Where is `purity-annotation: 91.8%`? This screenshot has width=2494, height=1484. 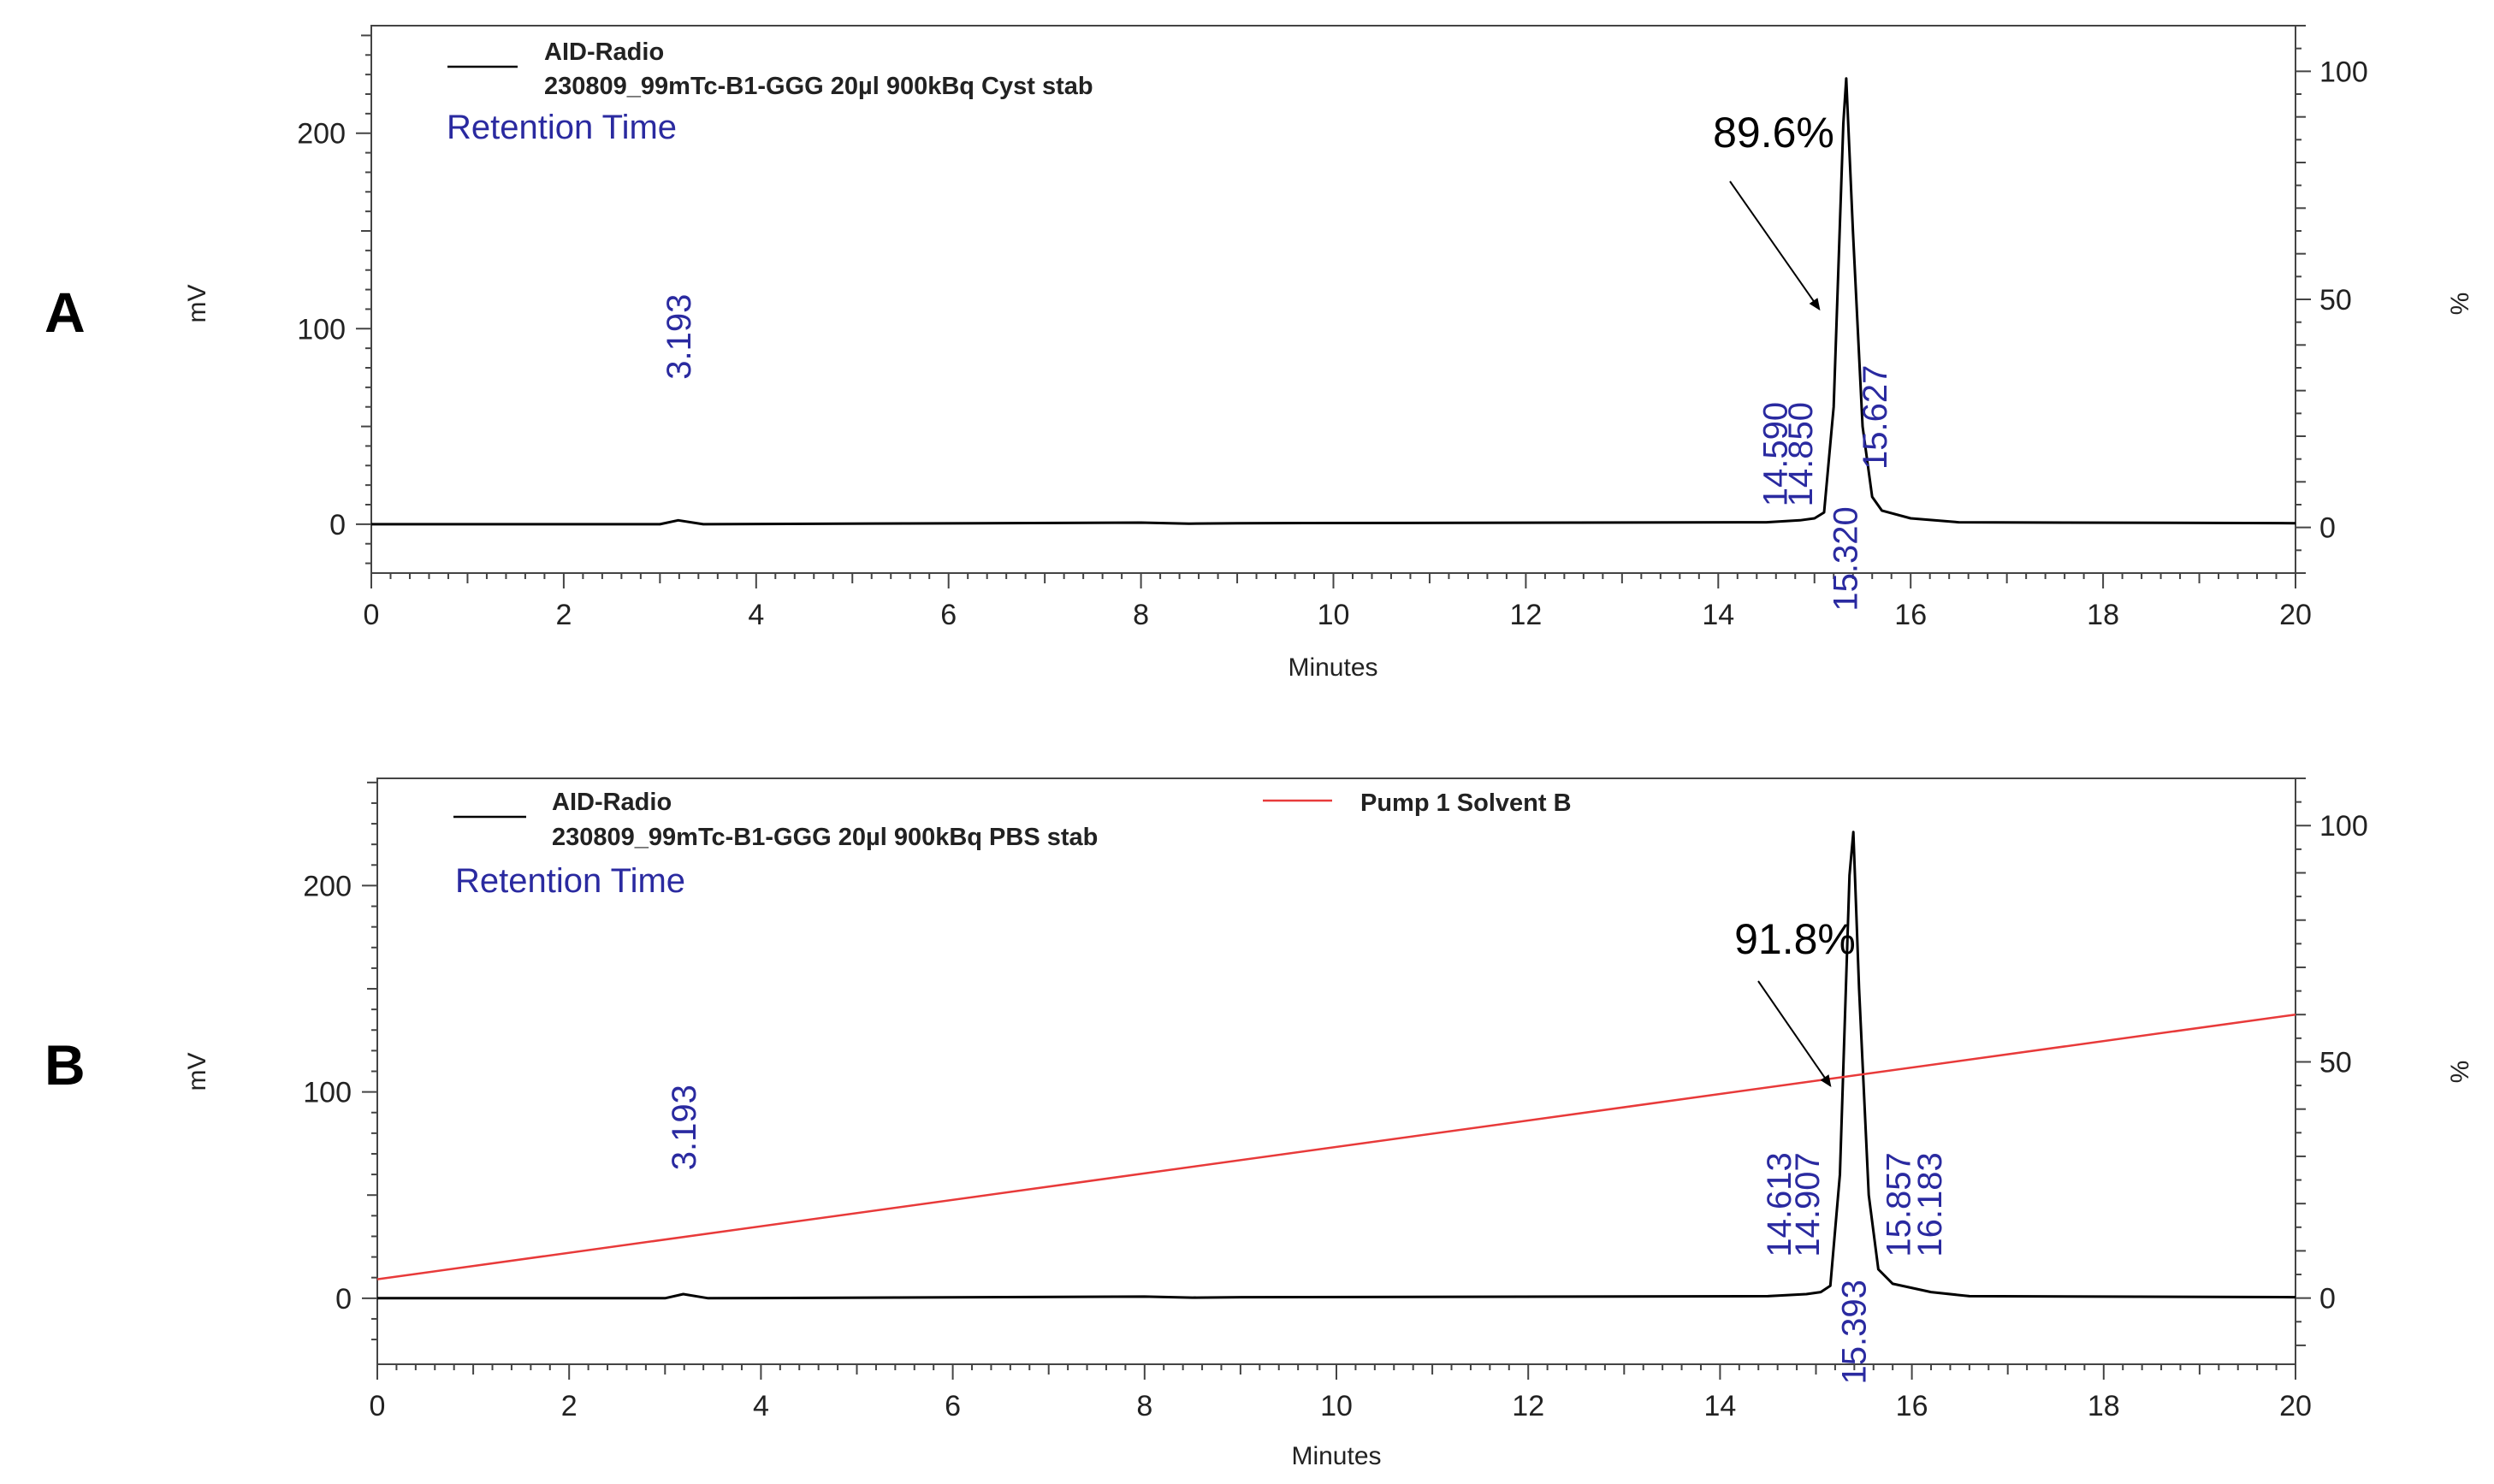
purity-annotation: 91.8% is located at coordinates (1795, 939).